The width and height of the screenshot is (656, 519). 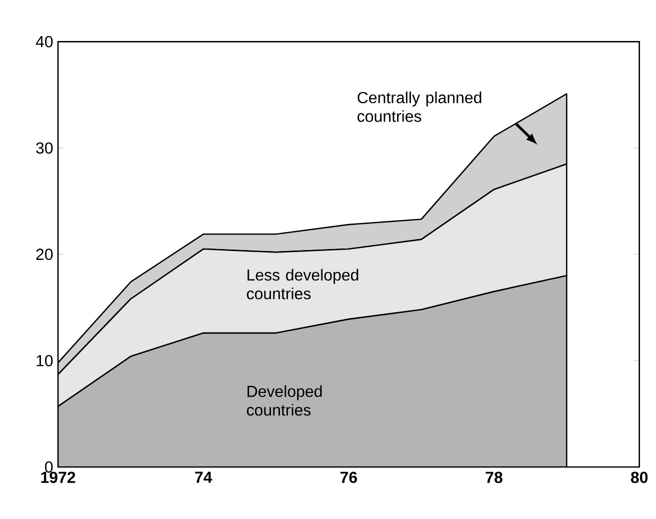 I want to click on x-tick-label: 80, so click(x=639, y=478).